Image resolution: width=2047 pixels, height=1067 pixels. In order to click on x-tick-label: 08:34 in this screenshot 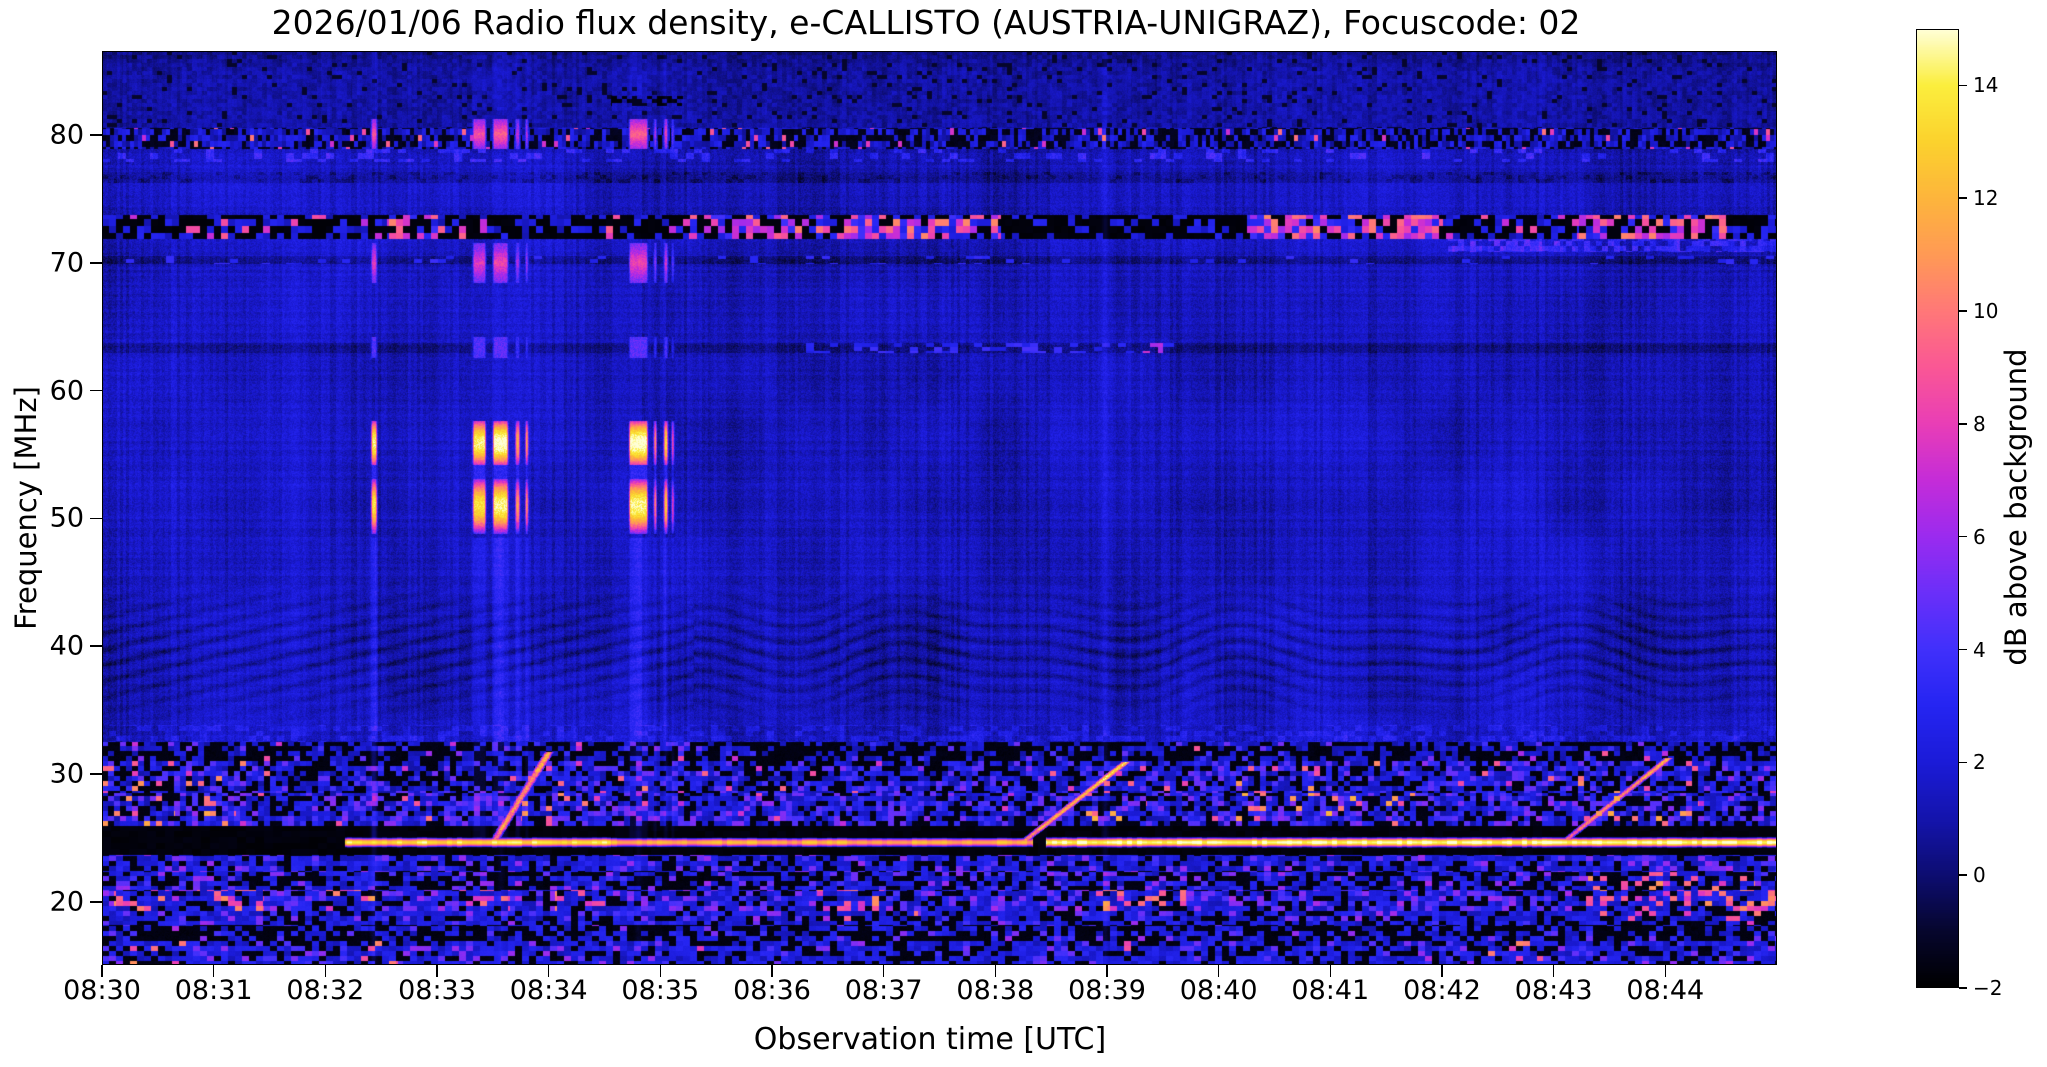, I will do `click(548, 990)`.